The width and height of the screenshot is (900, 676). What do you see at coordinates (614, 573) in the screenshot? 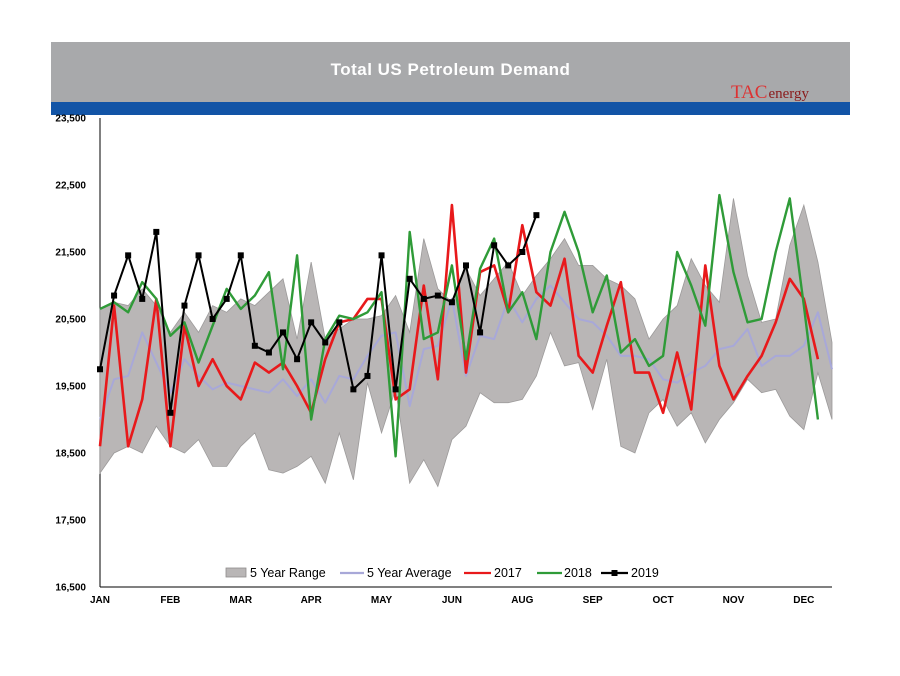
I see `legend-marker-2019` at bounding box center [614, 573].